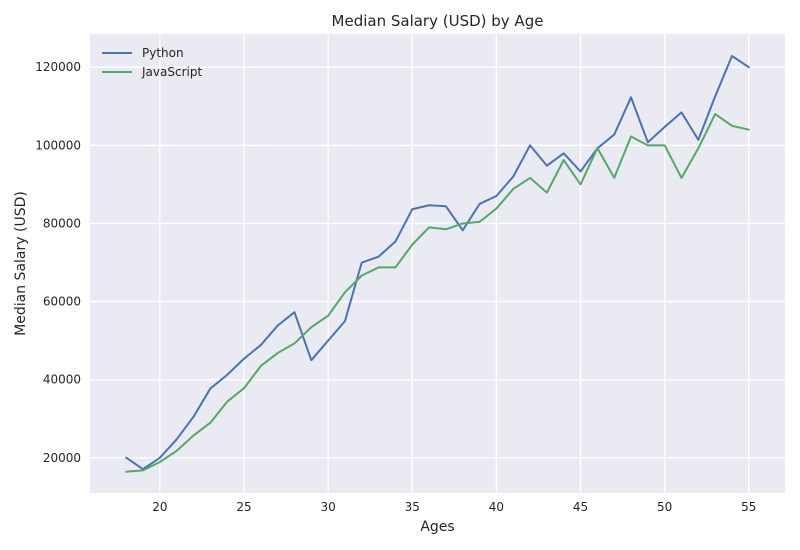 The height and width of the screenshot is (550, 800). I want to click on x-tick-label: 55, so click(748, 507).